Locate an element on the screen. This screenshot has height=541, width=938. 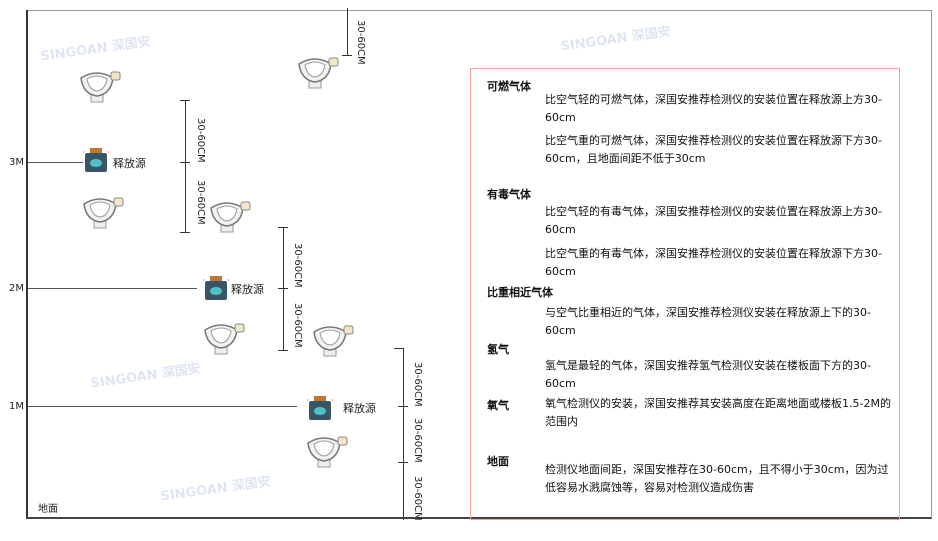
section-text: 比空气轻的有毒气体，深国安推荐检测仪的安装位置在释放源上方30-60cm is located at coordinates (713, 220).